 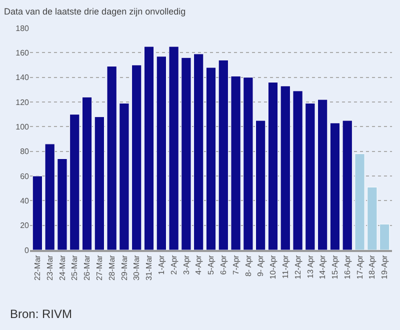 What do you see at coordinates (37, 267) in the screenshot?
I see `x-tick-label: 22-Mar` at bounding box center [37, 267].